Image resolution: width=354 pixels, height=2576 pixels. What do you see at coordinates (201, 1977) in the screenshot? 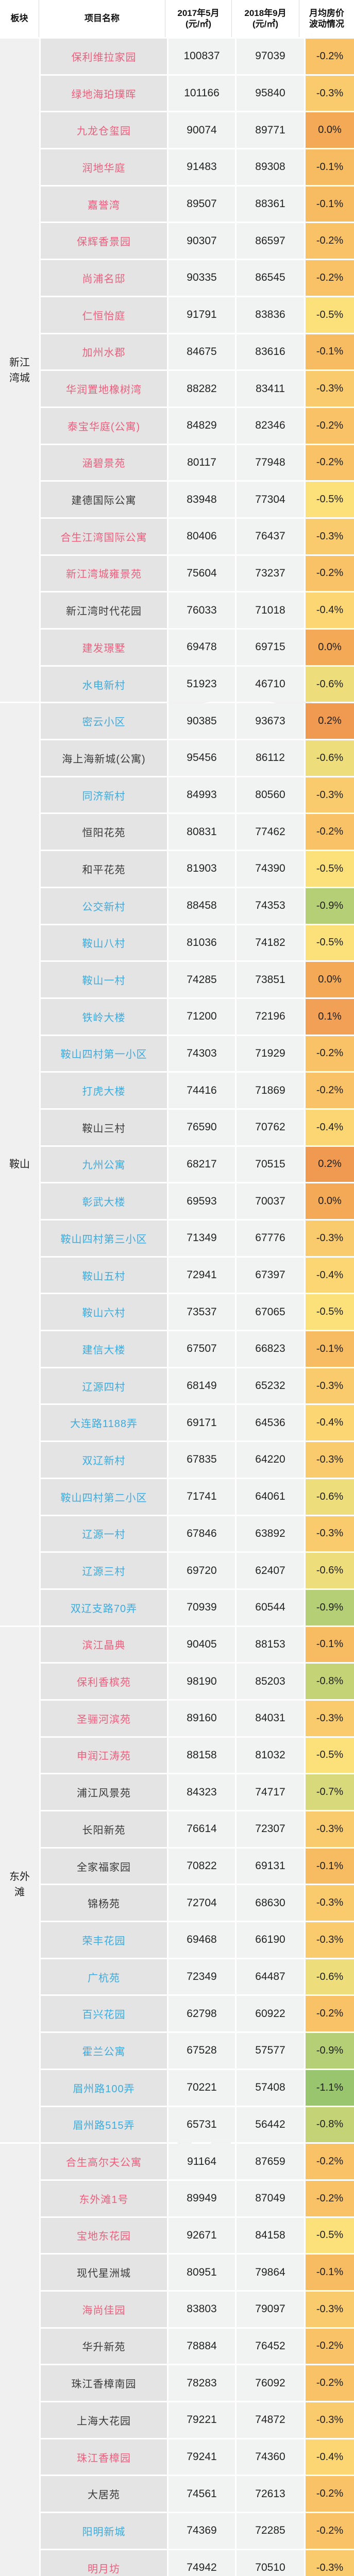
I see `price-2017-cell: 72349` at bounding box center [201, 1977].